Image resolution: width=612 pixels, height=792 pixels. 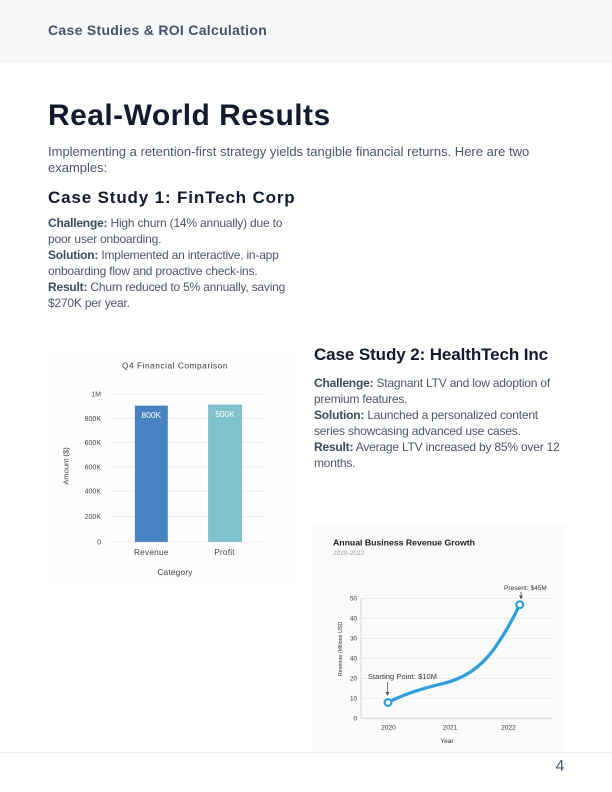 What do you see at coordinates (93, 517) in the screenshot?
I see `svg-text: 200K` at bounding box center [93, 517].